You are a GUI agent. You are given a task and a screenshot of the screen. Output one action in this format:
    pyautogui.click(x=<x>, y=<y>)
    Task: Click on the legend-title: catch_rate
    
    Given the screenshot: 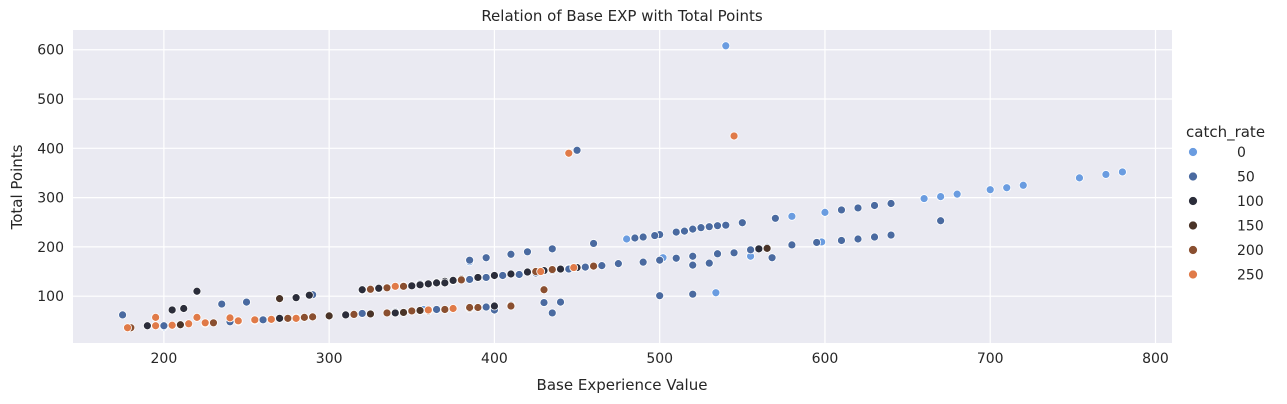 What is the action you would take?
    pyautogui.click(x=1225, y=132)
    